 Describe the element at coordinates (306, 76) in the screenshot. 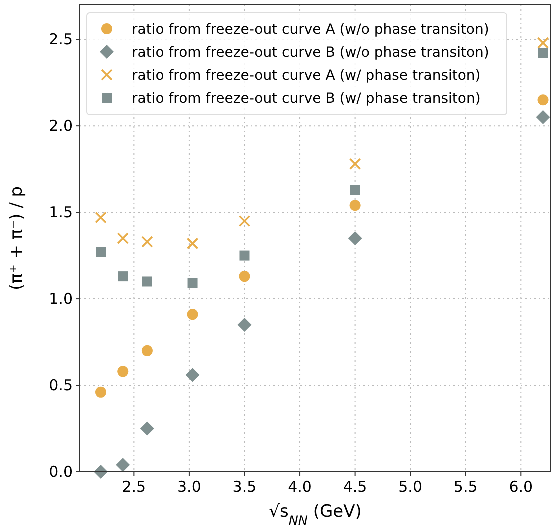

I see `legend-label: ratio from freeze-out curve A (w/ phase transiton)` at that location.